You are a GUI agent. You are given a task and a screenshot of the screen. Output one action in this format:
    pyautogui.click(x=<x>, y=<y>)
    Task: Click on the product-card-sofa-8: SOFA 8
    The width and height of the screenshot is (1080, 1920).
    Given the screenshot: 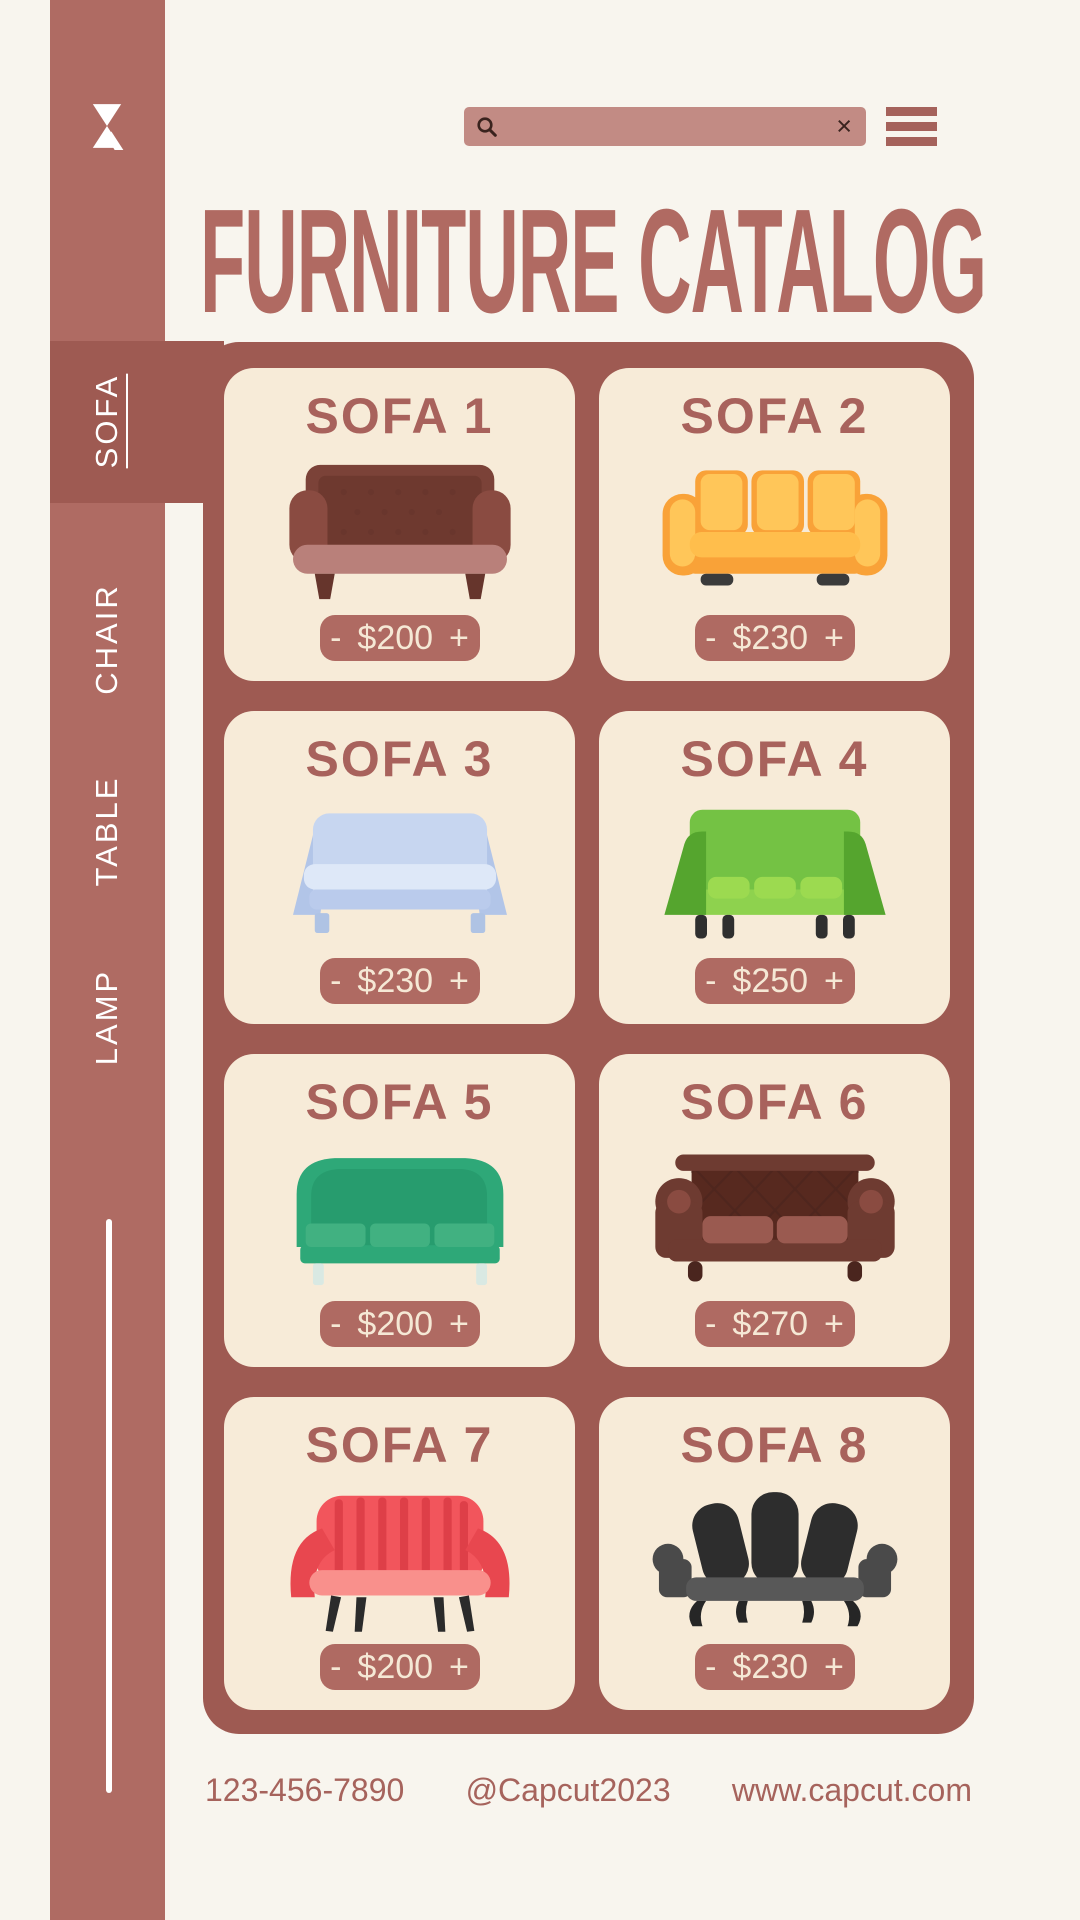 What is the action you would take?
    pyautogui.click(x=774, y=1553)
    